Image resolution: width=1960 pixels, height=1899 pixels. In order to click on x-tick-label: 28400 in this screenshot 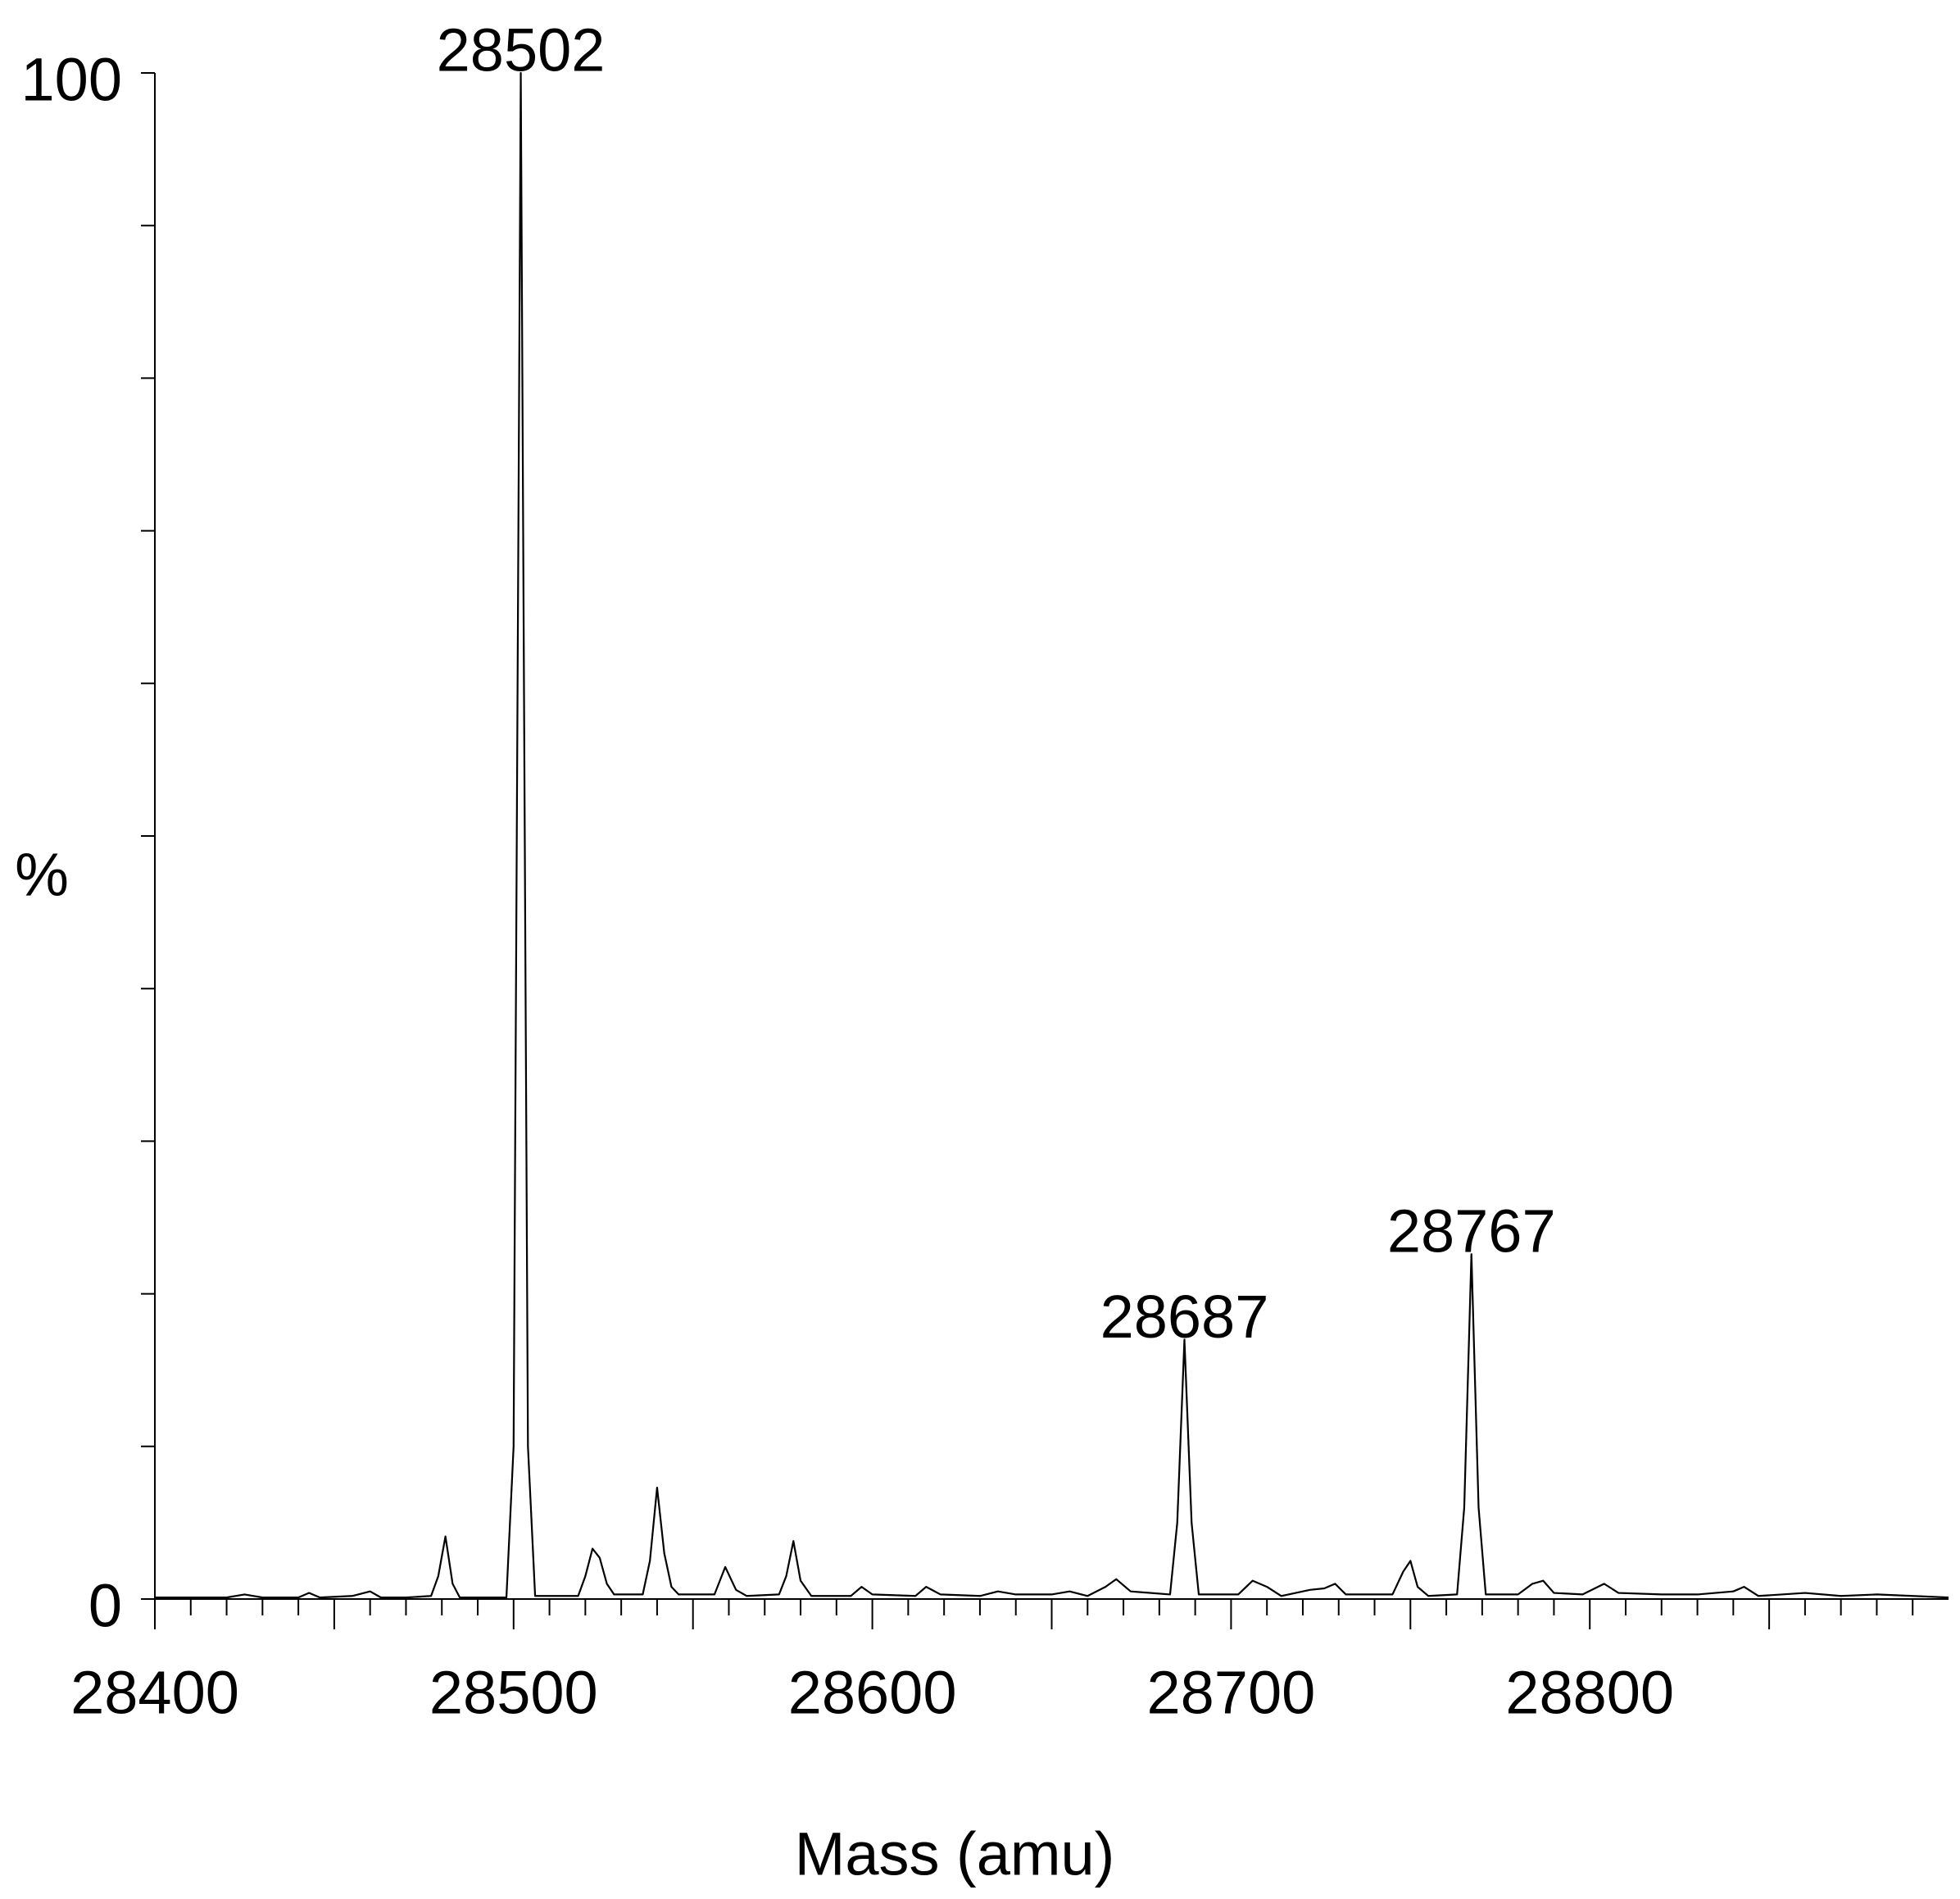, I will do `click(154, 1693)`.